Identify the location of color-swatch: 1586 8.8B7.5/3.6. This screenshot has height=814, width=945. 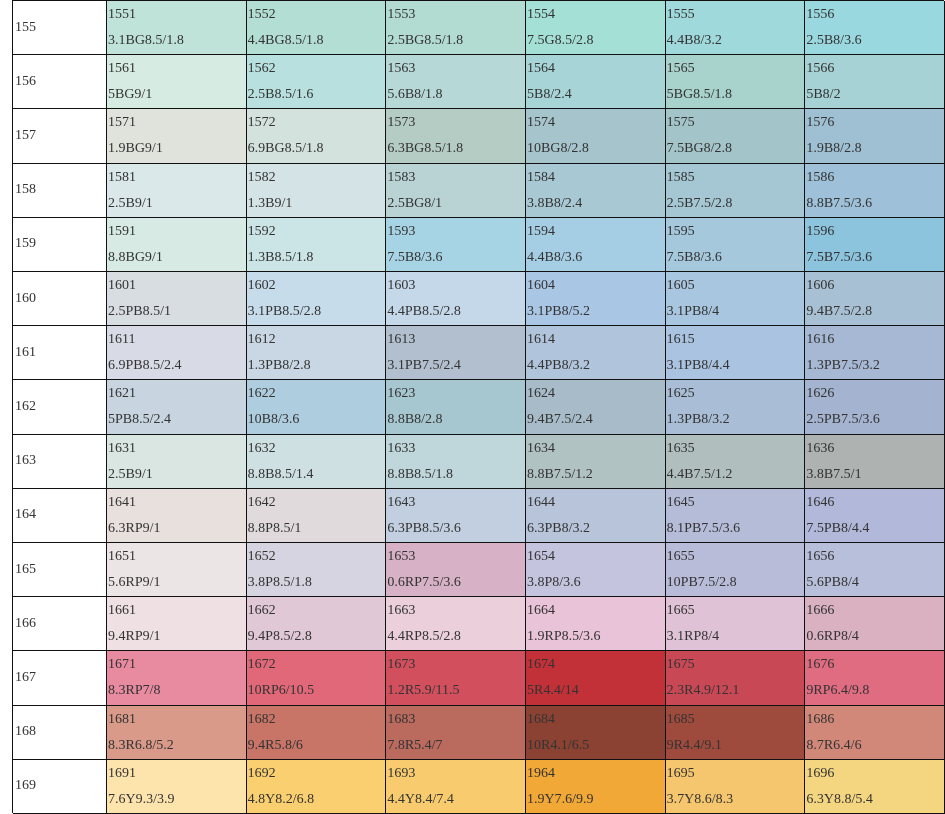
(875, 190).